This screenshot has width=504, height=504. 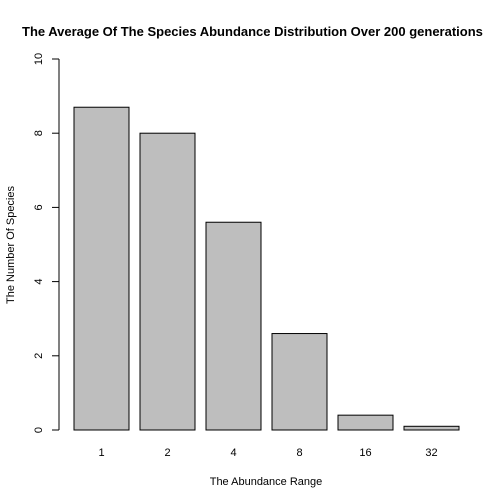 What do you see at coordinates (11, 245) in the screenshot?
I see `y-axis-label: The Number Of Species` at bounding box center [11, 245].